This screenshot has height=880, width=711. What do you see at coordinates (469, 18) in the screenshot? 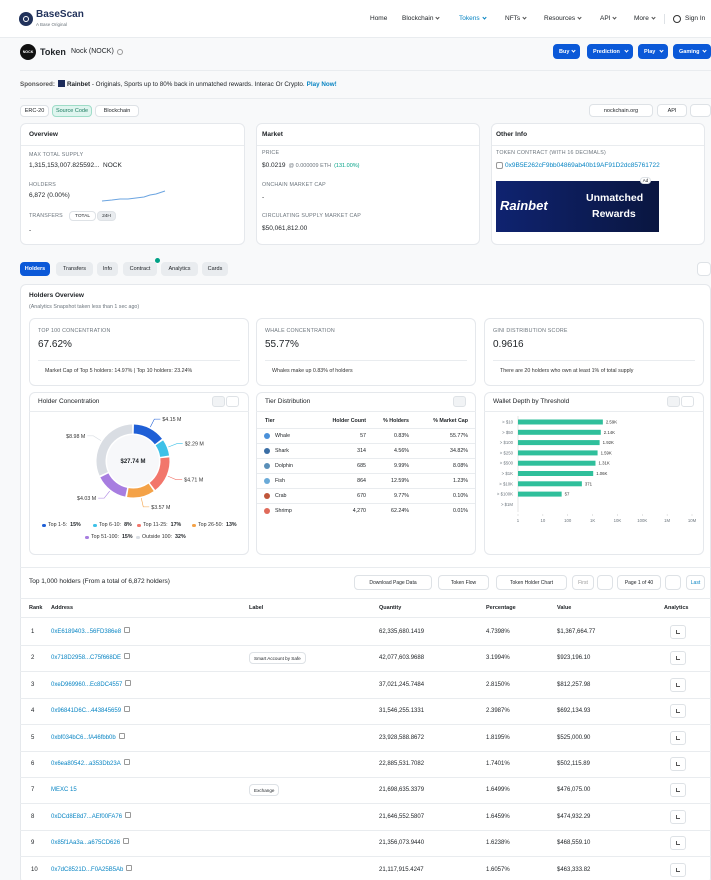
I see `nav-link: Tokens` at bounding box center [469, 18].